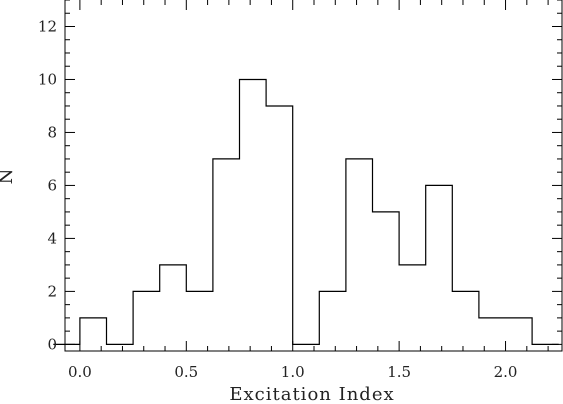  What do you see at coordinates (8, 176) in the screenshot?
I see `y-axis-title: N` at bounding box center [8, 176].